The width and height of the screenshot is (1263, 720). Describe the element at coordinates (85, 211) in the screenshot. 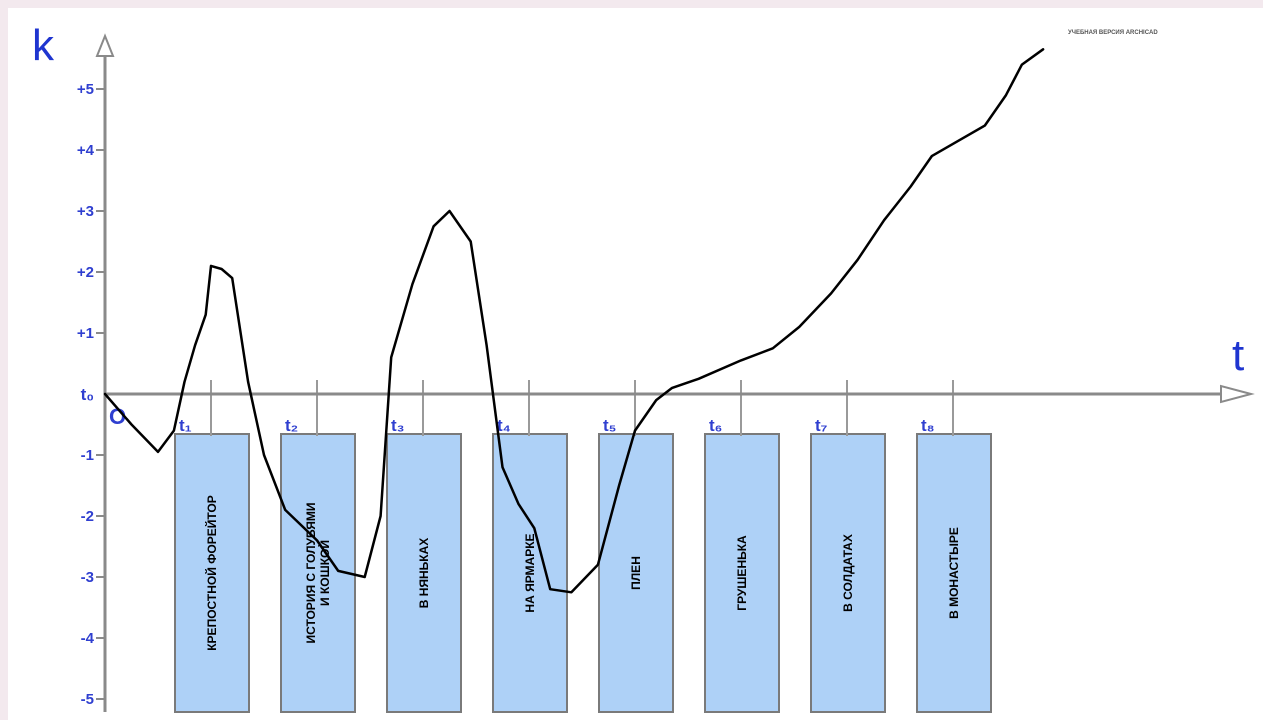

I see `y-tick-label: +3` at that location.